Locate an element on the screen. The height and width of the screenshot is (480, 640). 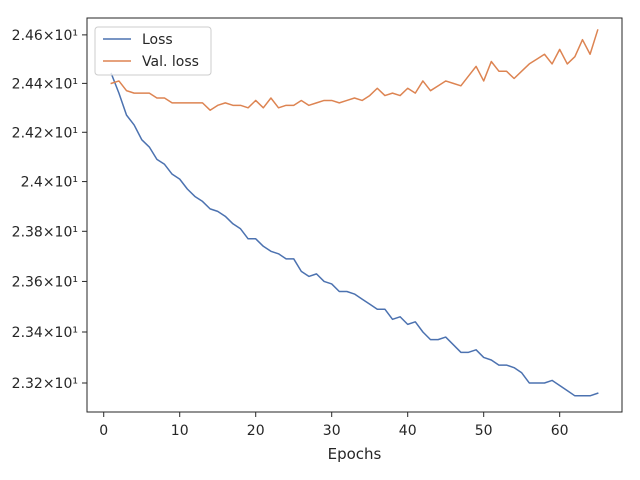
series-line-val-loss is located at coordinates (354, 70).